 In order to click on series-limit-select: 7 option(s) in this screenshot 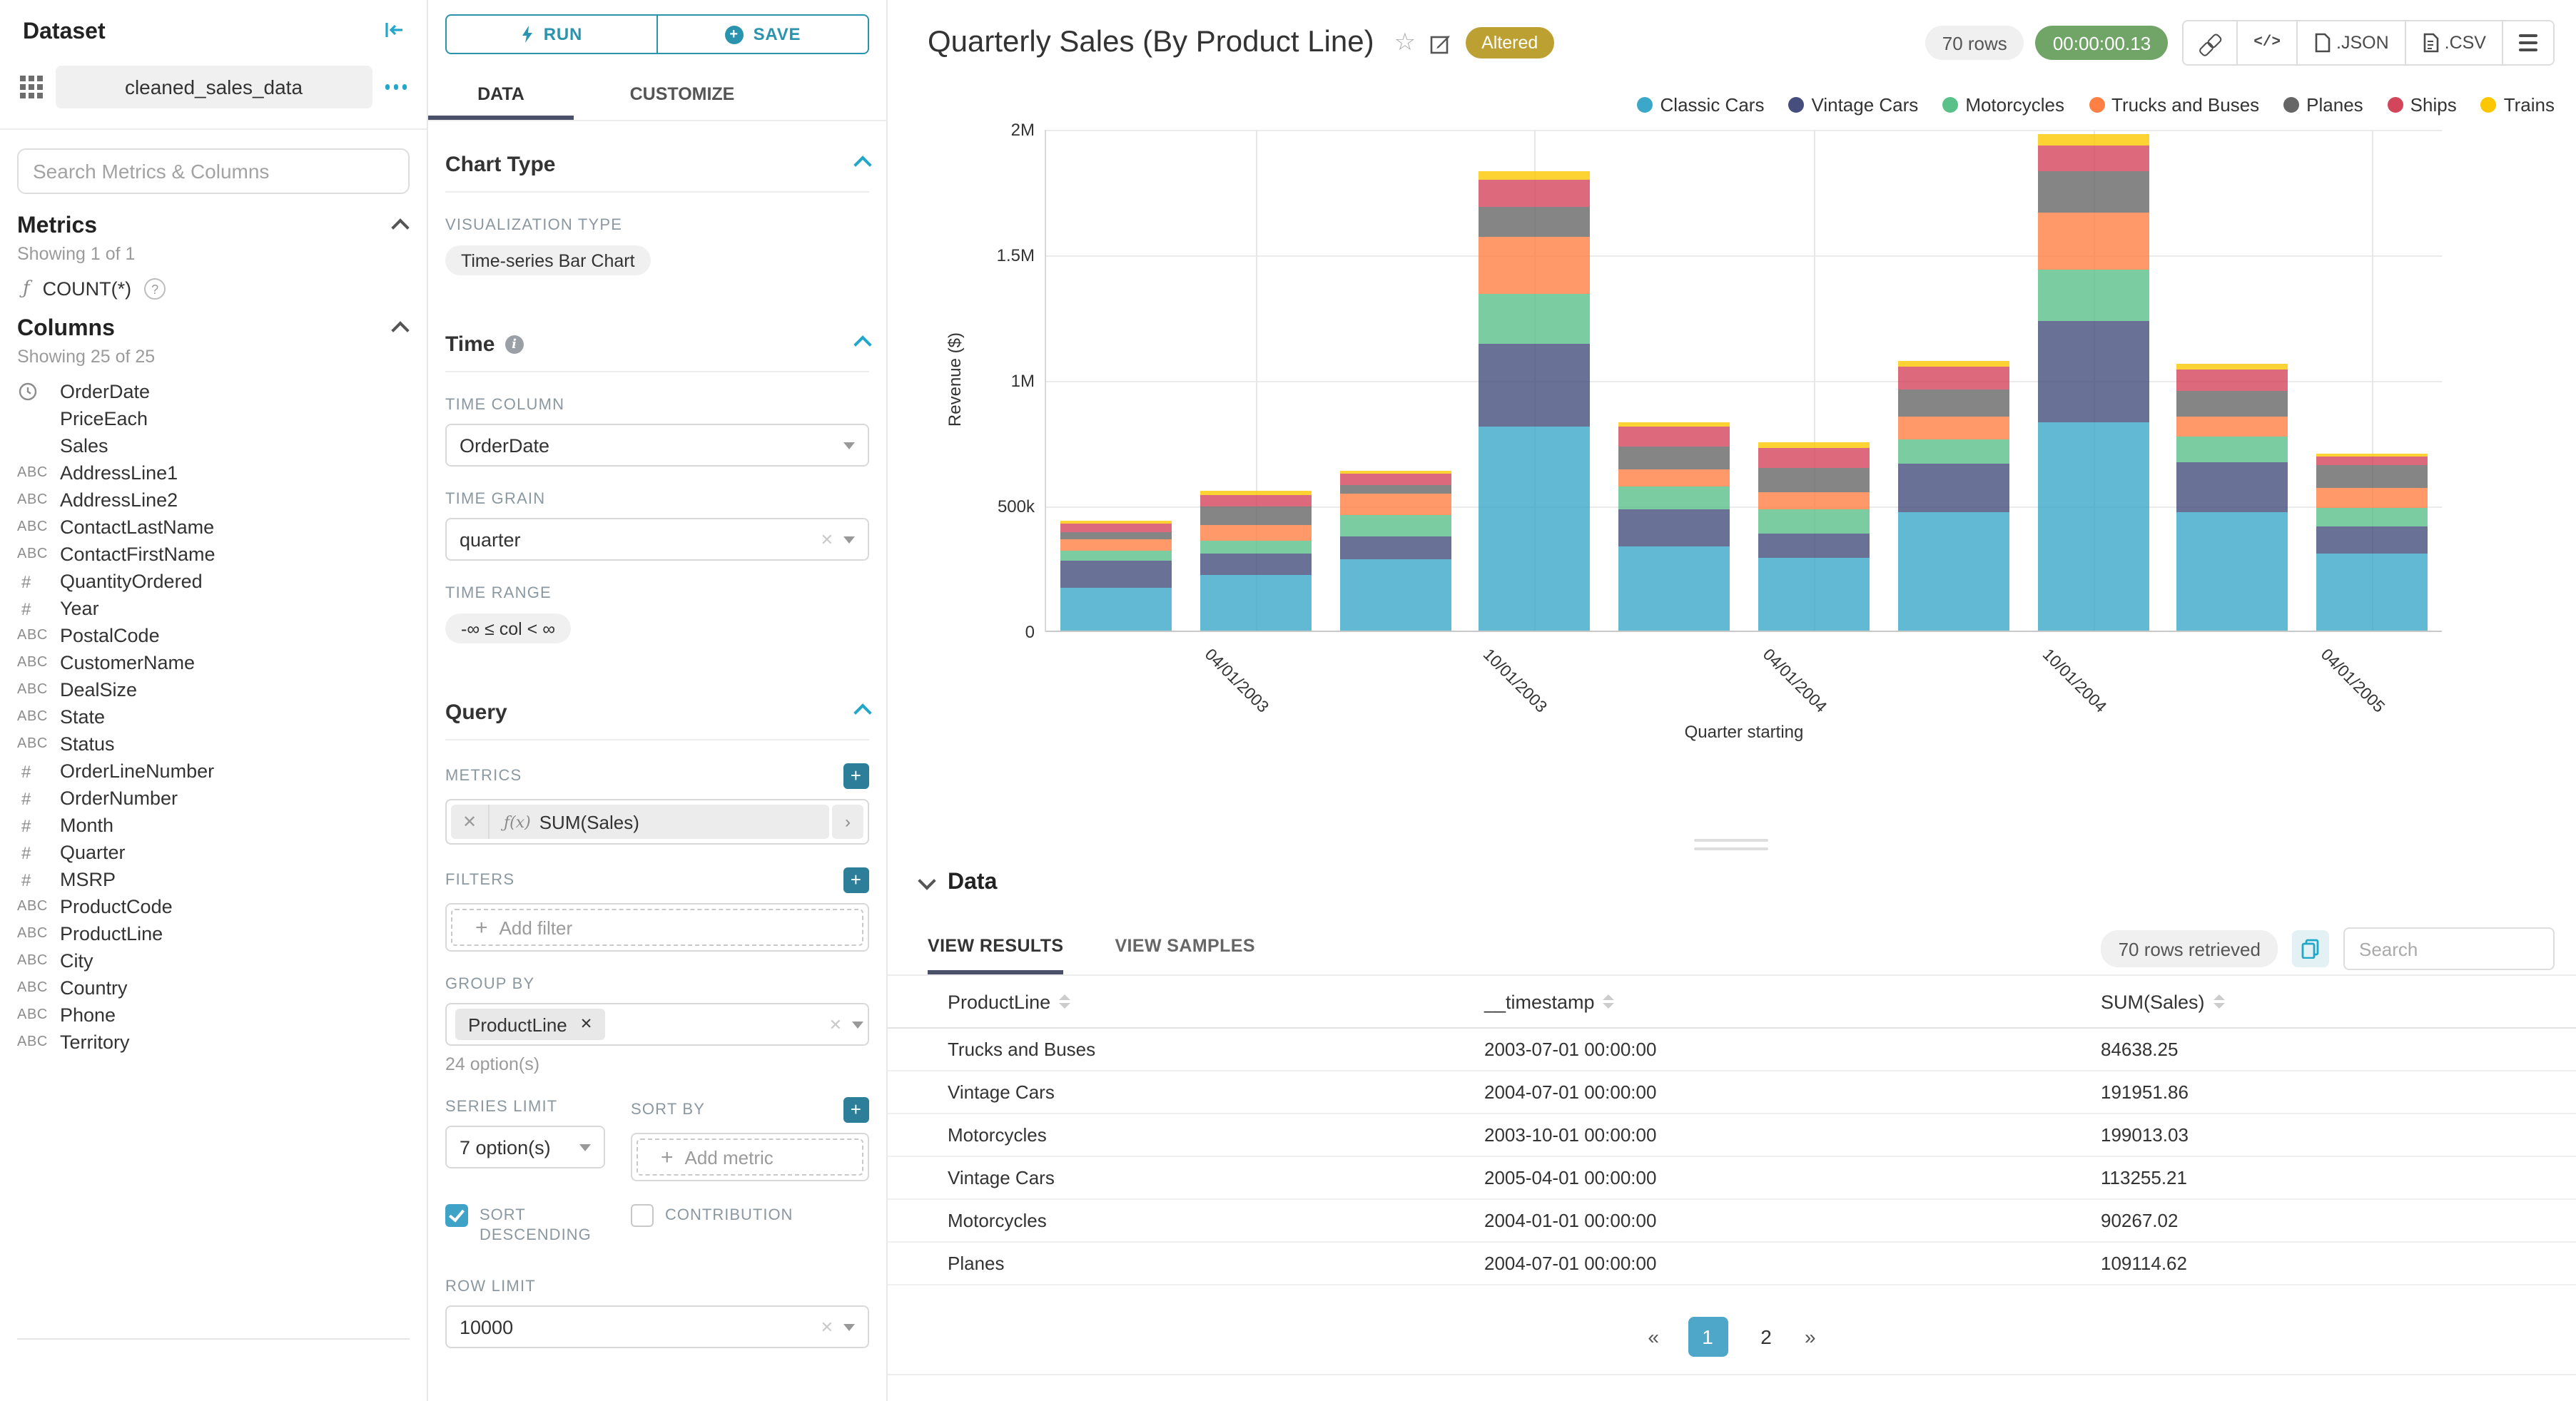, I will do `click(525, 1147)`.